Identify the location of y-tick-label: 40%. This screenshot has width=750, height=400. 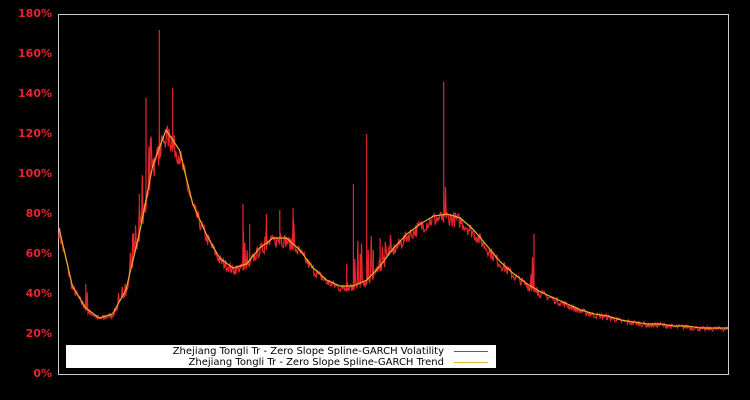
(38, 293).